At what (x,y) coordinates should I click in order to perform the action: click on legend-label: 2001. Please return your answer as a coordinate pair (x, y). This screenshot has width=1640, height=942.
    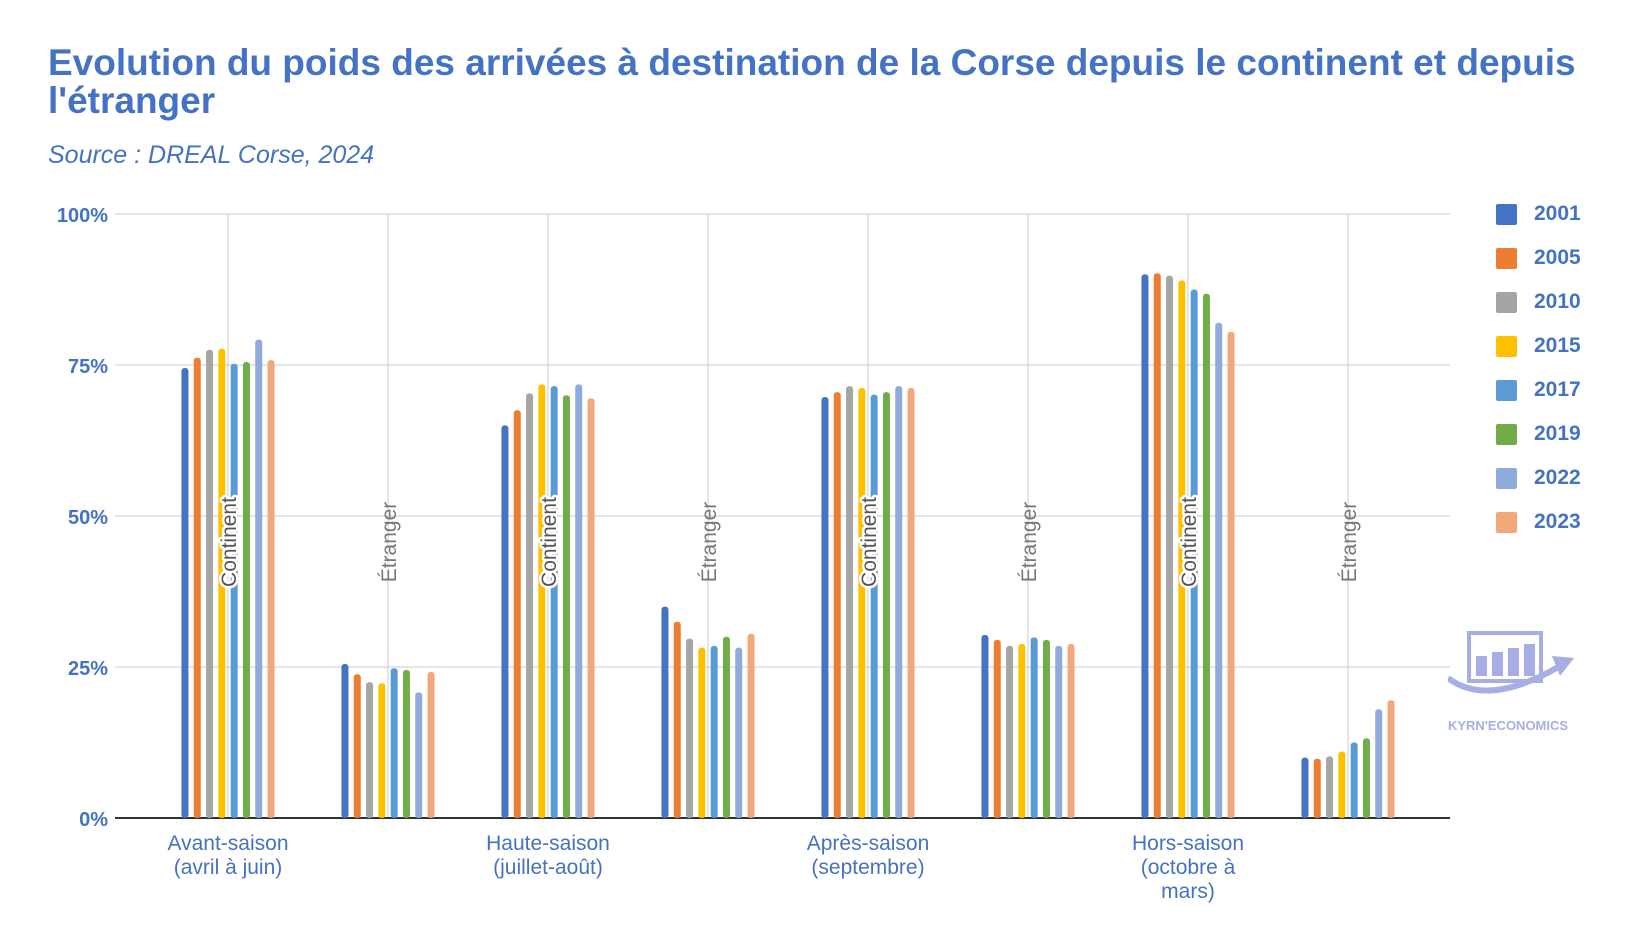
    Looking at the image, I should click on (1557, 213).